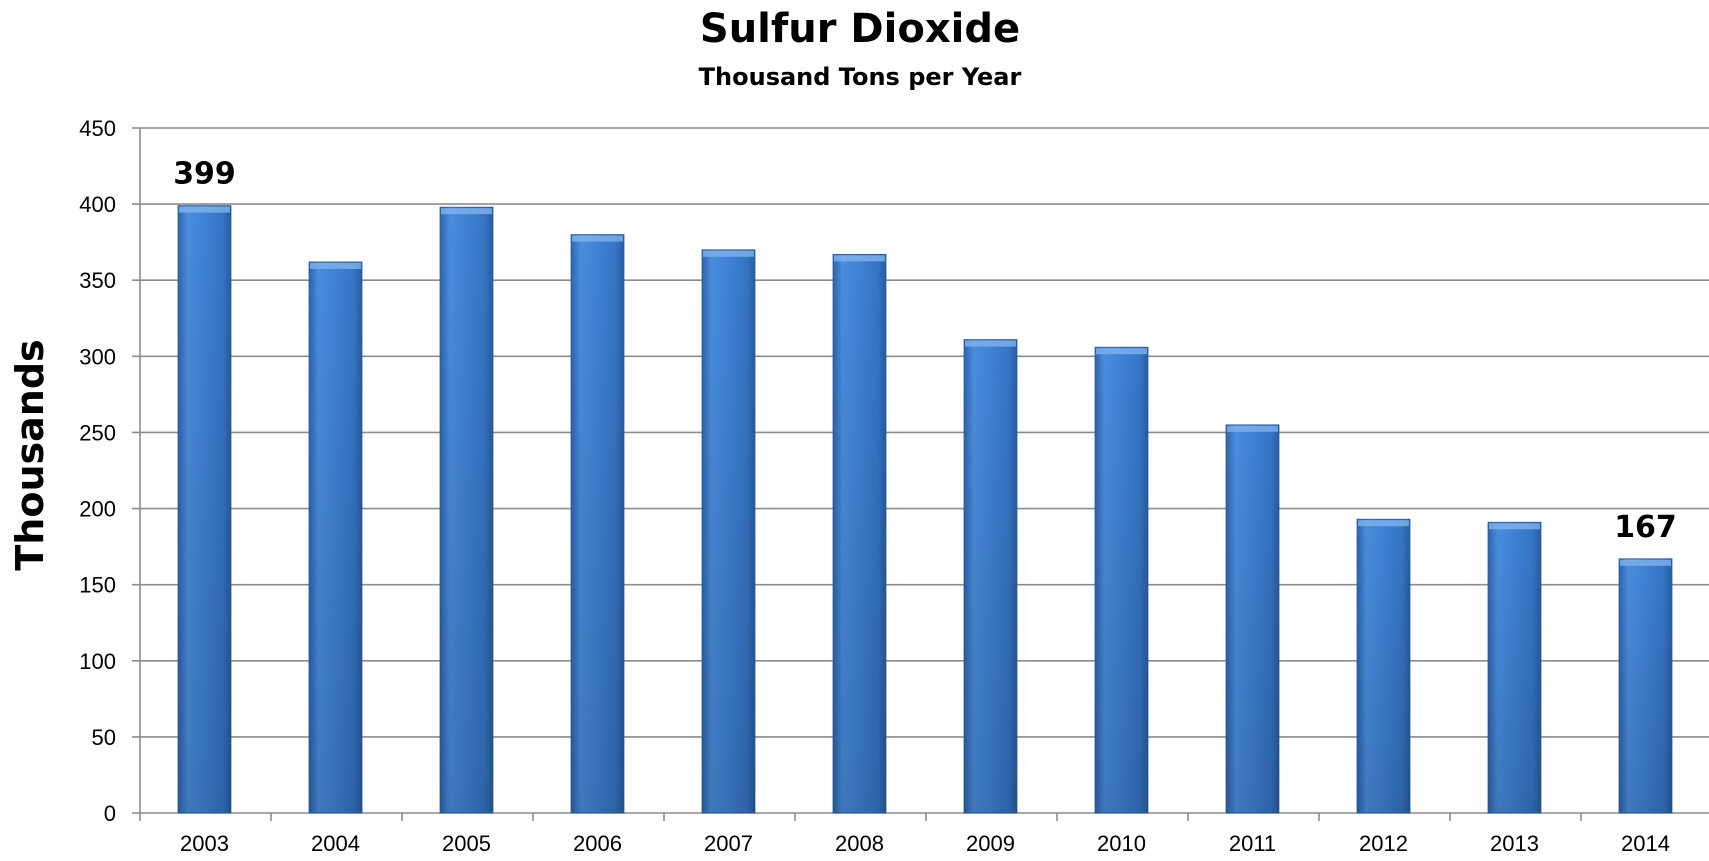  What do you see at coordinates (97, 661) in the screenshot?
I see `y-tick-label: 100` at bounding box center [97, 661].